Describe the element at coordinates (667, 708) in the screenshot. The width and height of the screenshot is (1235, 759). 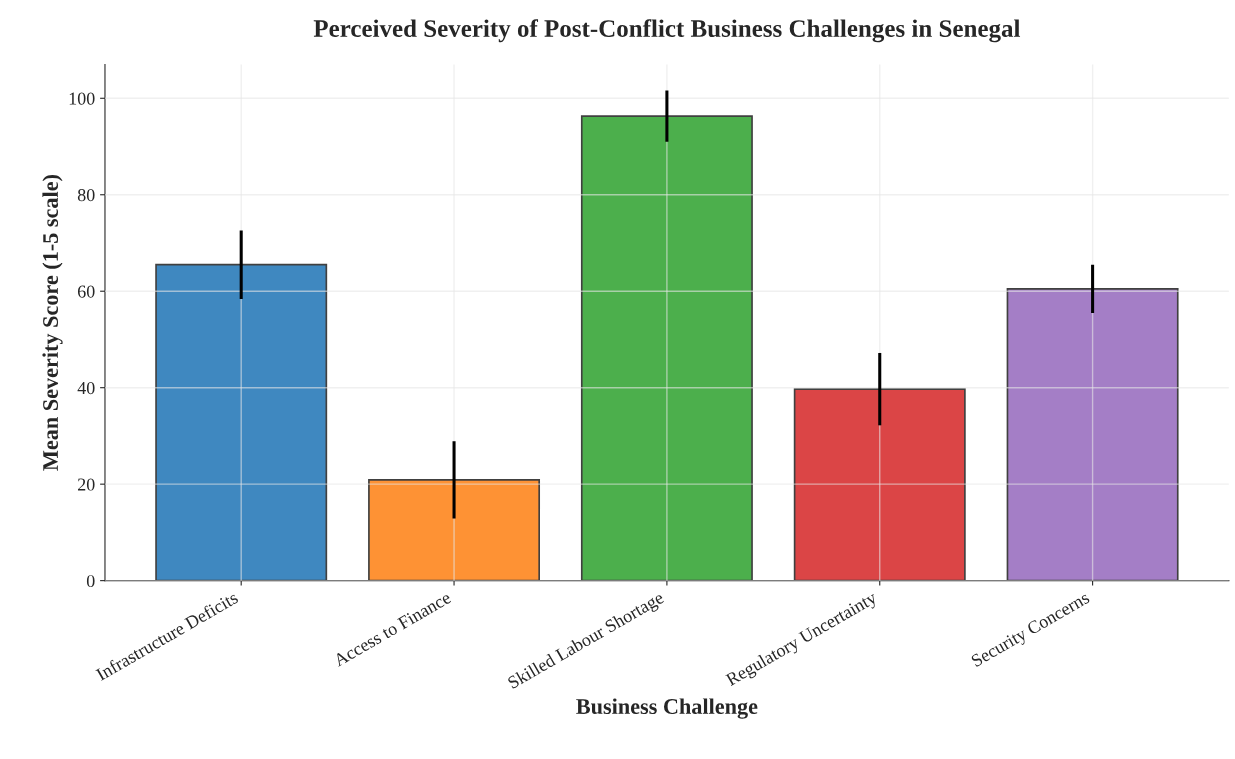
I see `x-axis-title: Business Challenge` at that location.